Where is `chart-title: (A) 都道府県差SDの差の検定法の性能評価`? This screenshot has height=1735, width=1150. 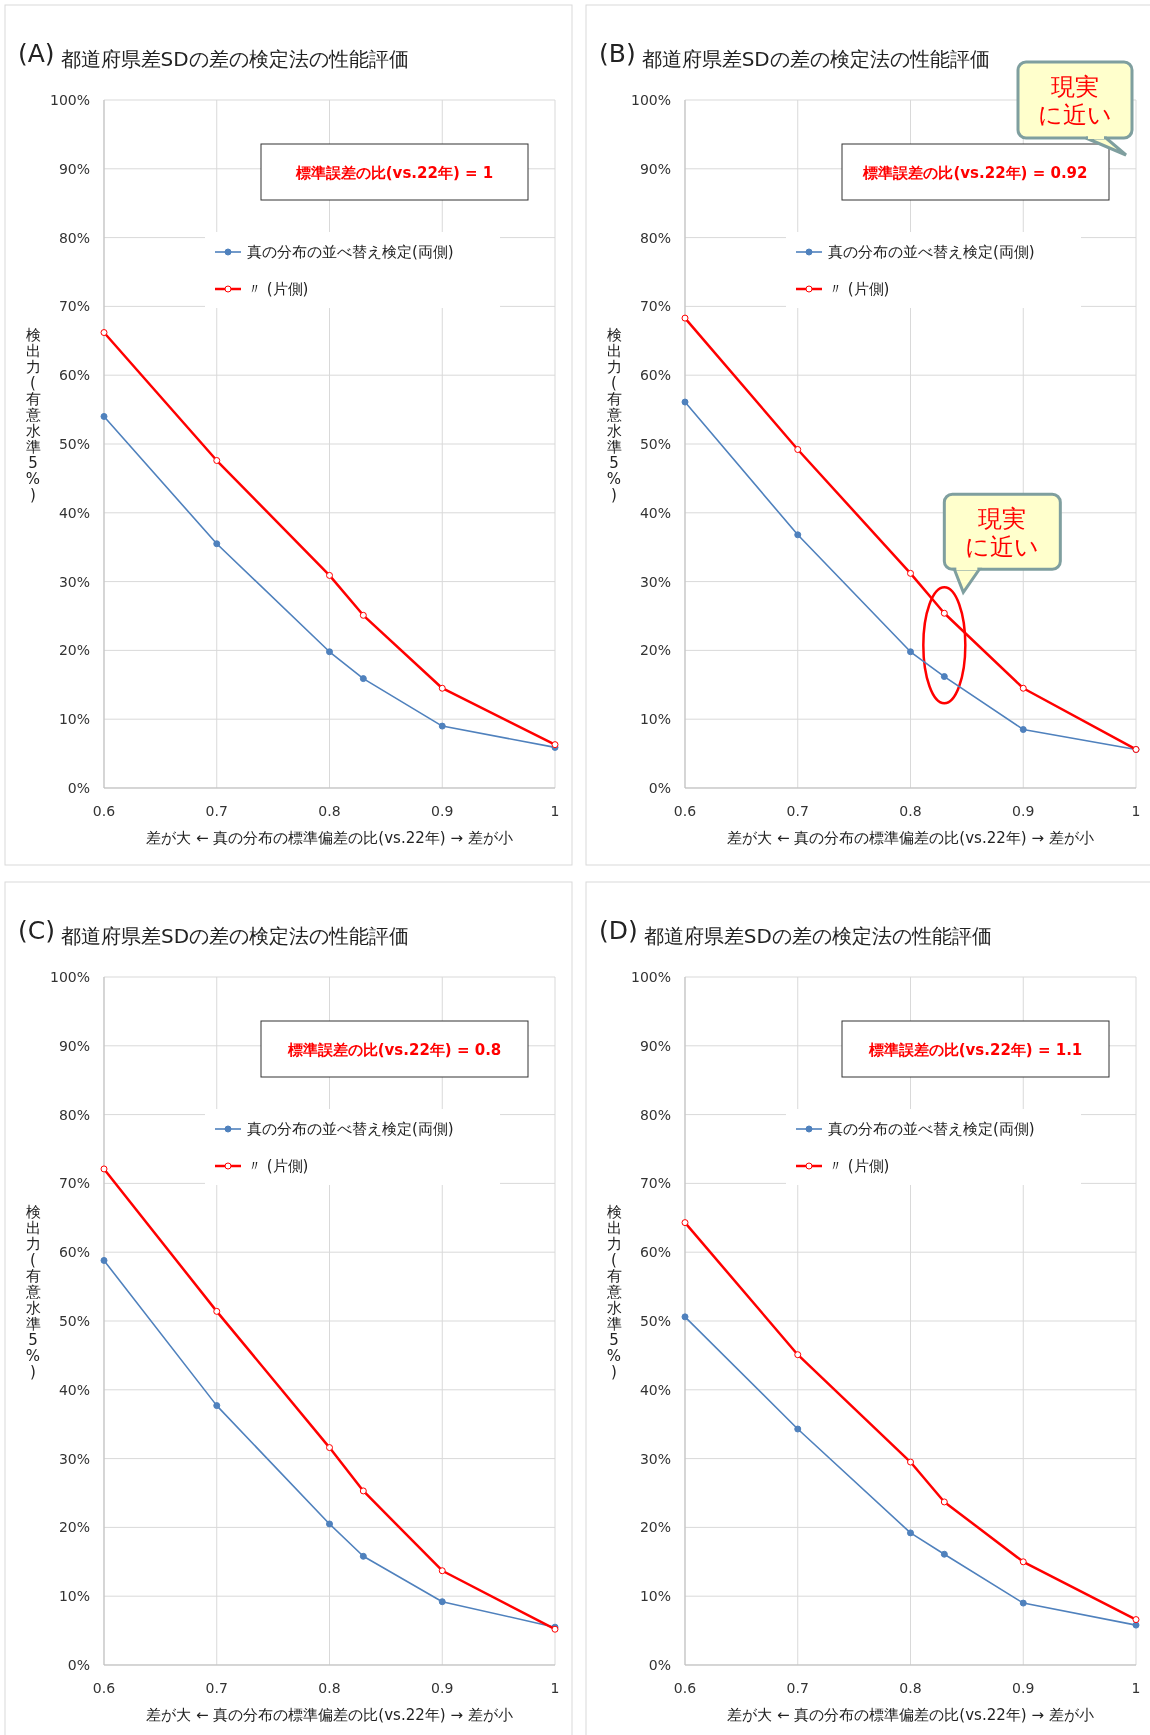
chart-title: (A) 都道府県差SDの差の検定法の性能評価 is located at coordinates (213, 55).